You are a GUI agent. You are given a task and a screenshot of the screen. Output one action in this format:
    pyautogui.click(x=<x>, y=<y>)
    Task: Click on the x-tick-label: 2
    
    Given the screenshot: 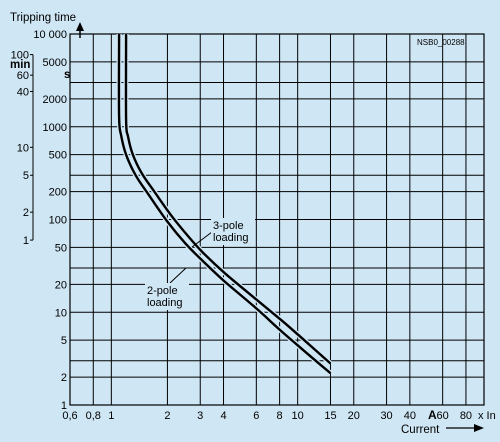 What is the action you would take?
    pyautogui.click(x=167, y=416)
    